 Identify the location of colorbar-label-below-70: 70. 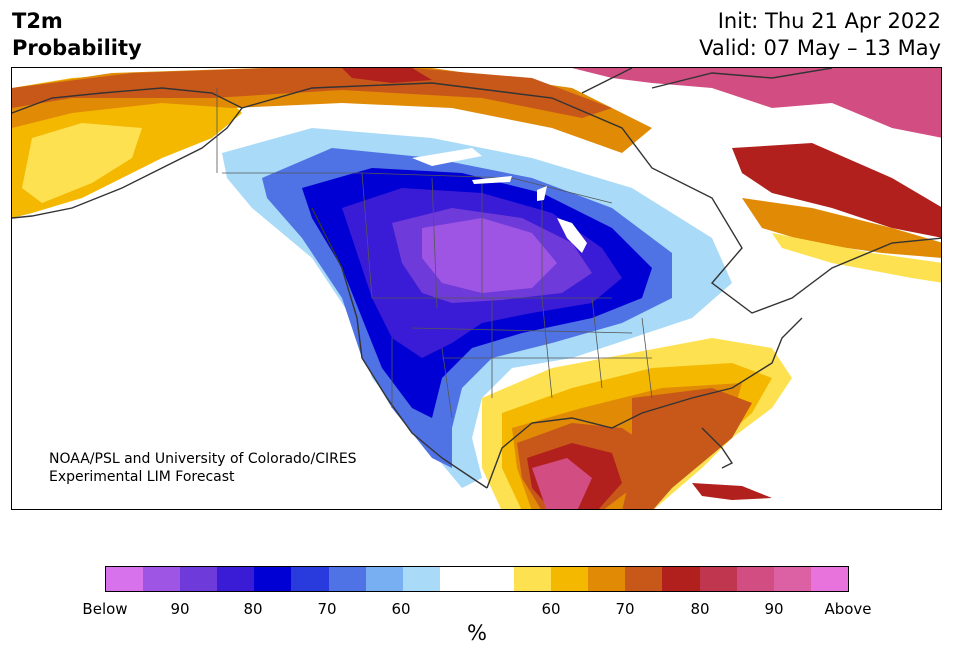
(327, 609).